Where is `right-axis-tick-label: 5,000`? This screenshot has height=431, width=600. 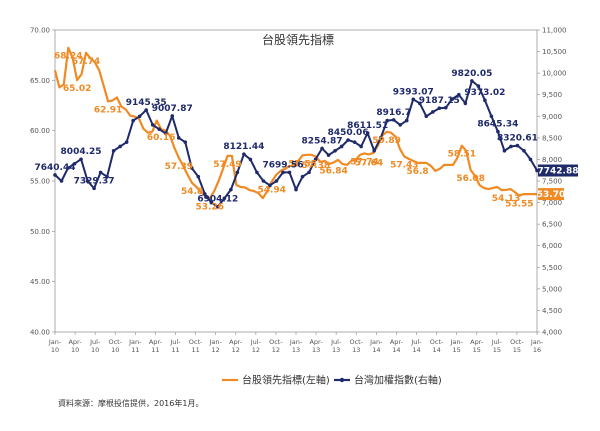
right-axis-tick-label: 5,000 is located at coordinates (552, 289).